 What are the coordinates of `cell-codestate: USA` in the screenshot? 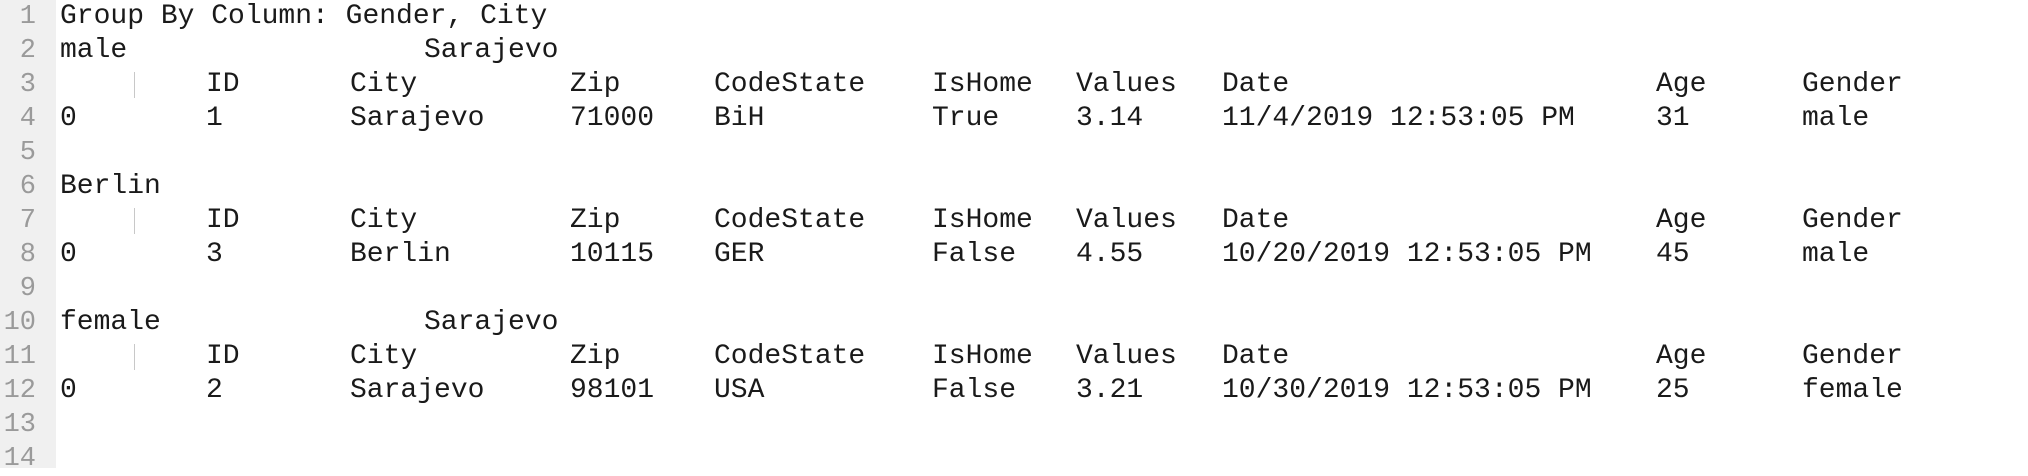 It's located at (739, 390).